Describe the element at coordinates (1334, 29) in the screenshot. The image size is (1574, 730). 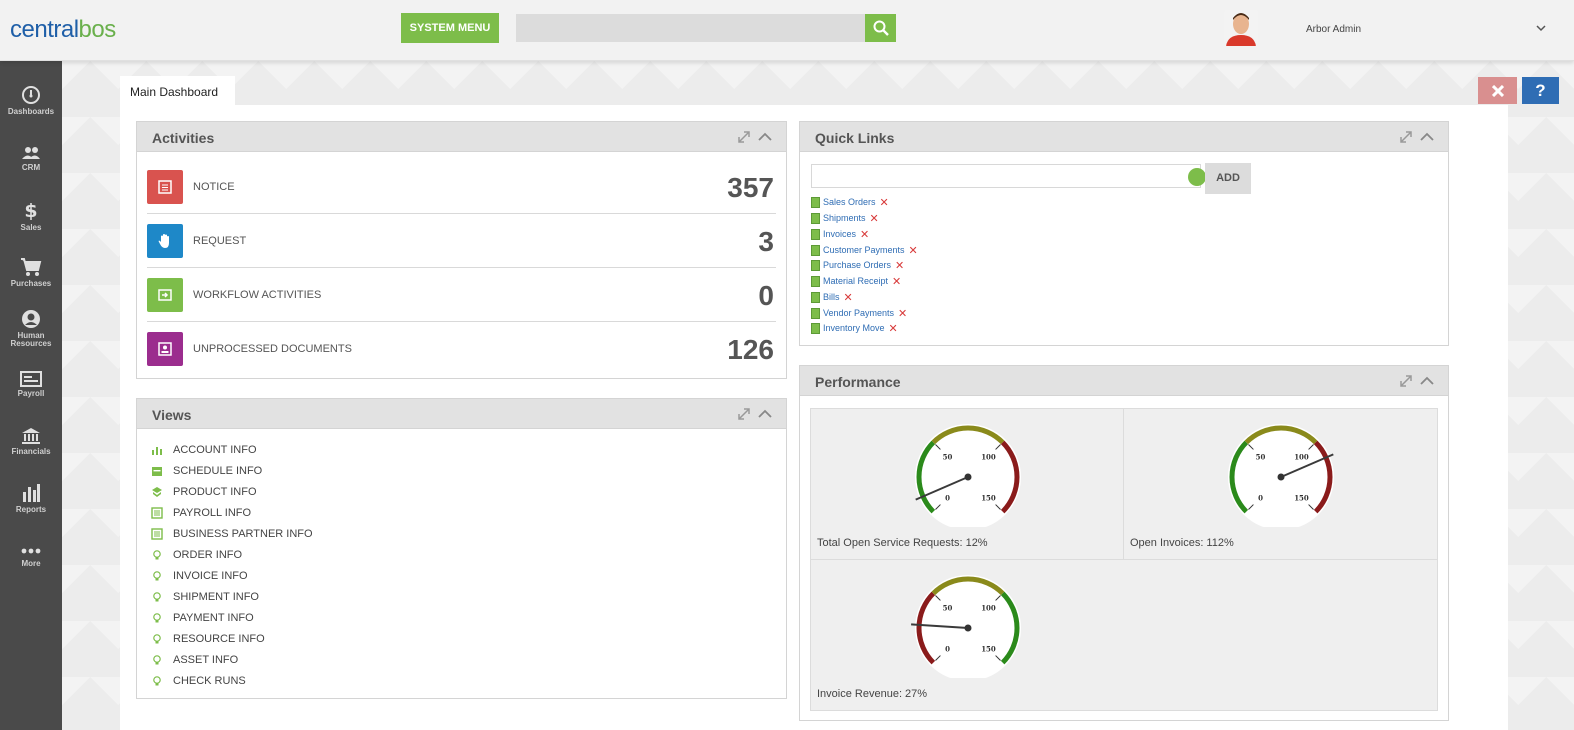
I see `user-name: Arbor Admin` at that location.